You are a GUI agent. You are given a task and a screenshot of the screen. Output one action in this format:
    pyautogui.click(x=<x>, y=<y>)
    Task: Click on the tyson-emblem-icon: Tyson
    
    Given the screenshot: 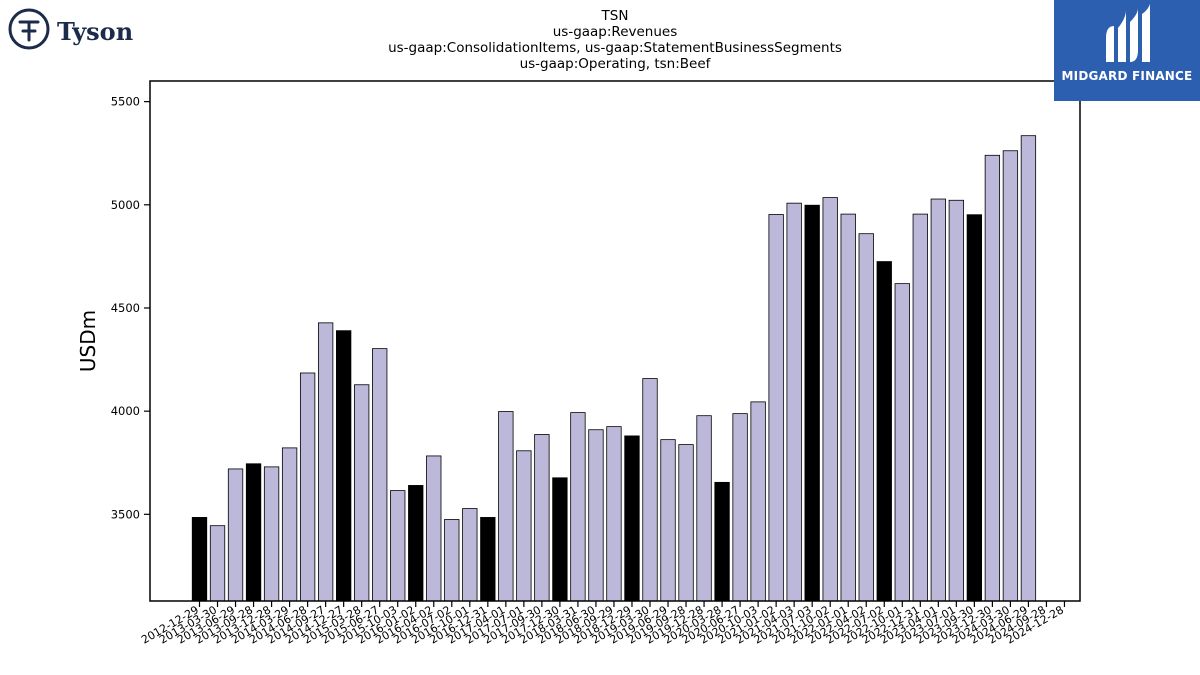 What is the action you would take?
    pyautogui.click(x=70, y=29)
    